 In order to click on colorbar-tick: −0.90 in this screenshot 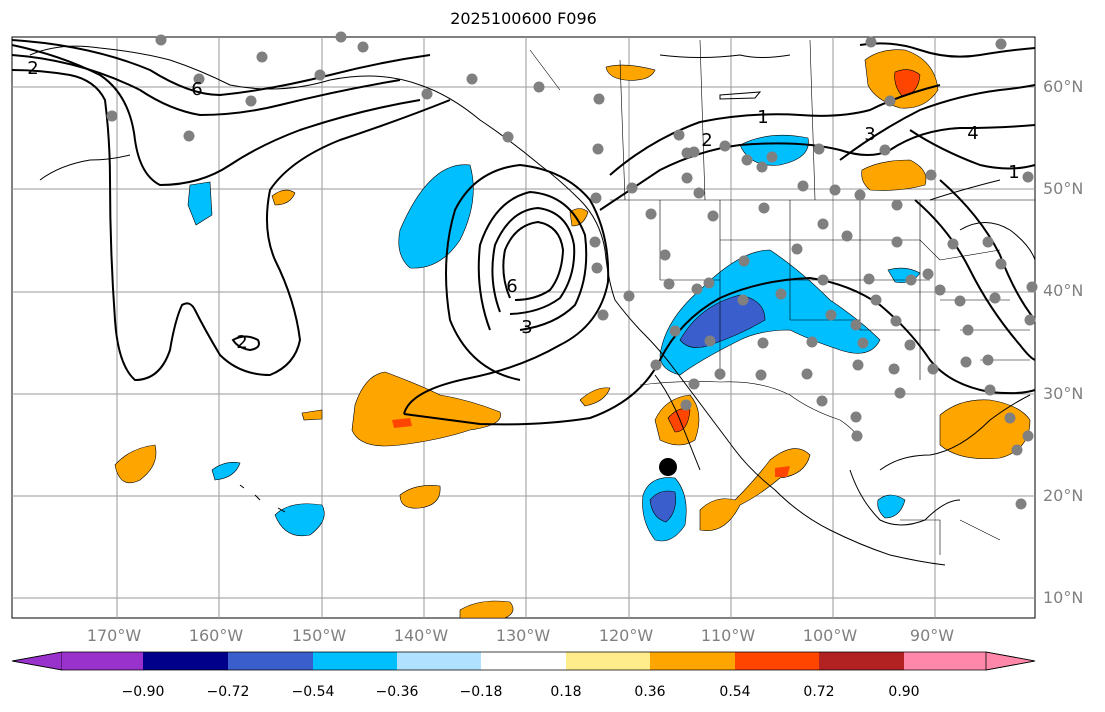, I will do `click(143, 692)`.